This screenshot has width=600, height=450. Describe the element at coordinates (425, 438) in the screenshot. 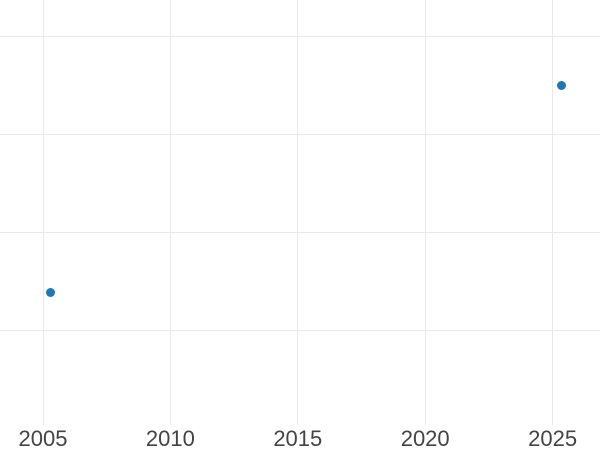

I see `x-tick-label: 2020` at that location.